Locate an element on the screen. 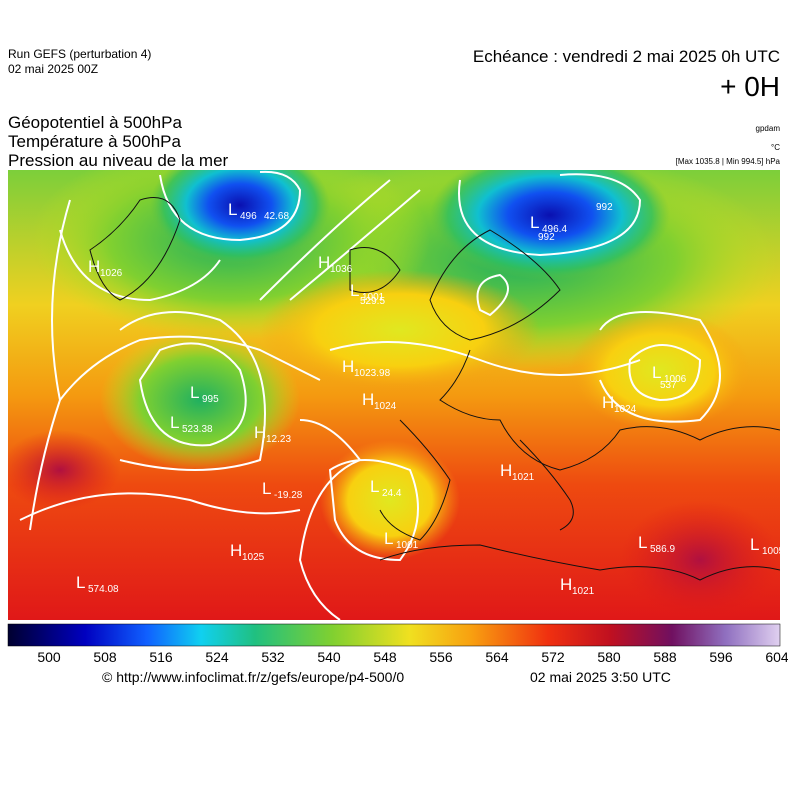 The width and height of the screenshot is (788, 789). unit-label: [Max 1035.8 | Min 994.5] hPa is located at coordinates (728, 161).